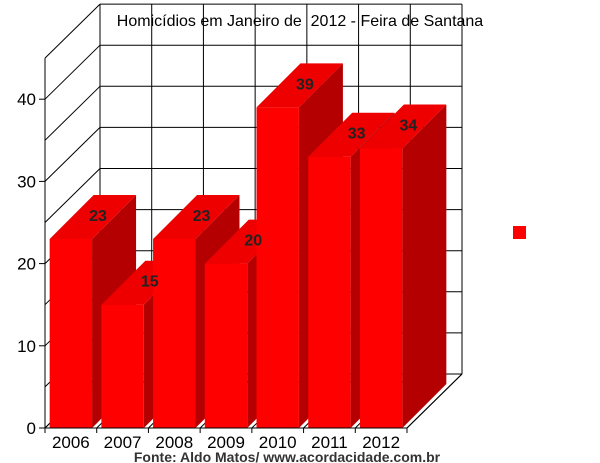  Describe the element at coordinates (26, 346) in the screenshot. I see `y-tick-label: 10` at that location.